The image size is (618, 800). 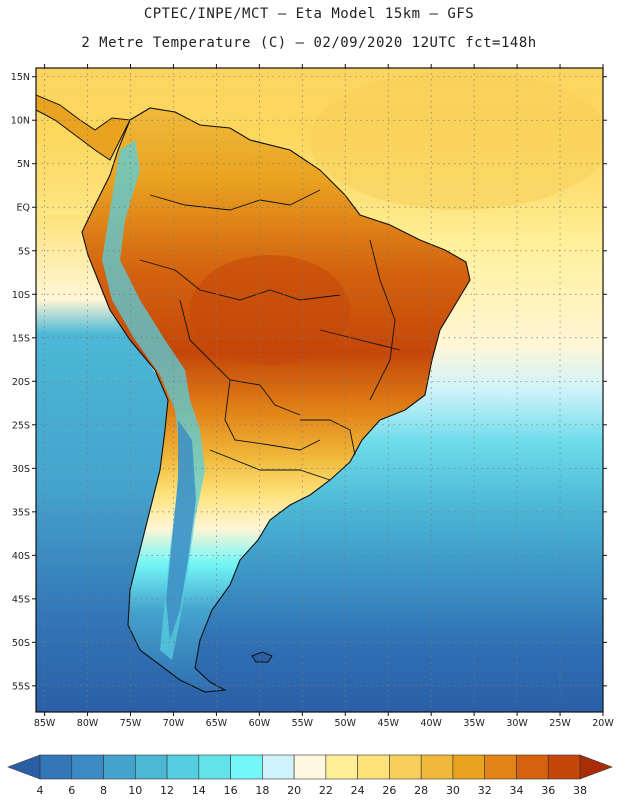 What do you see at coordinates (231, 790) in the screenshot?
I see `colorbar-label: 16` at bounding box center [231, 790].